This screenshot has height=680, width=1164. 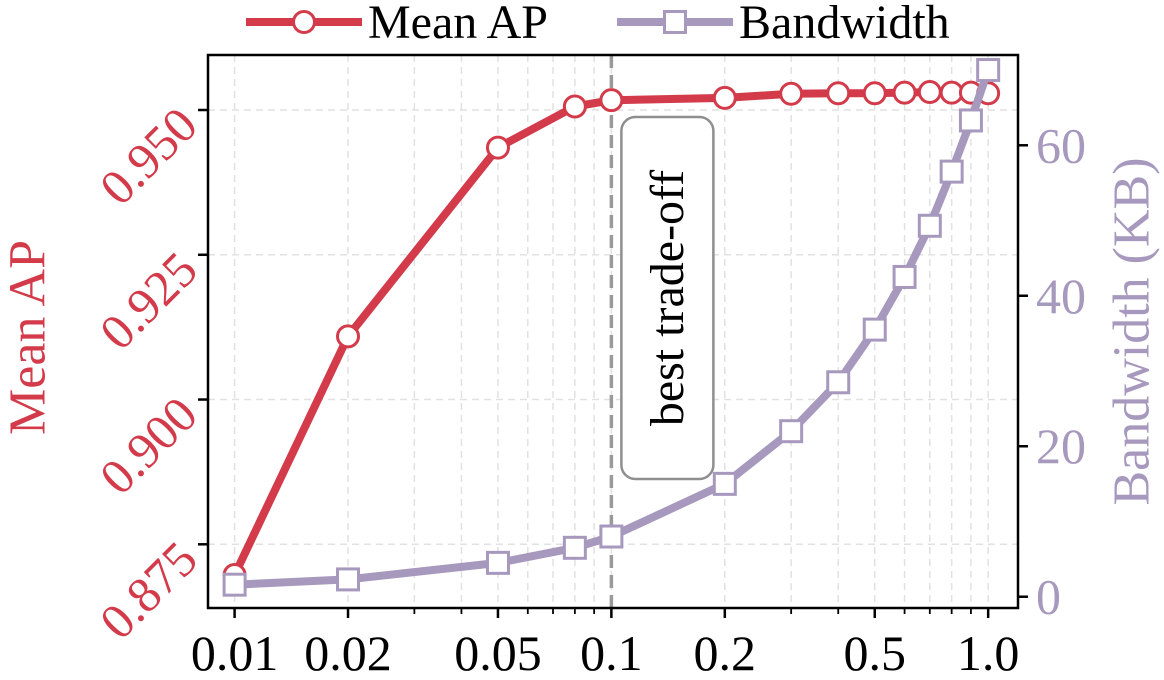 I want to click on right-axis-label: Bandwidth (KB), so click(x=1132, y=331).